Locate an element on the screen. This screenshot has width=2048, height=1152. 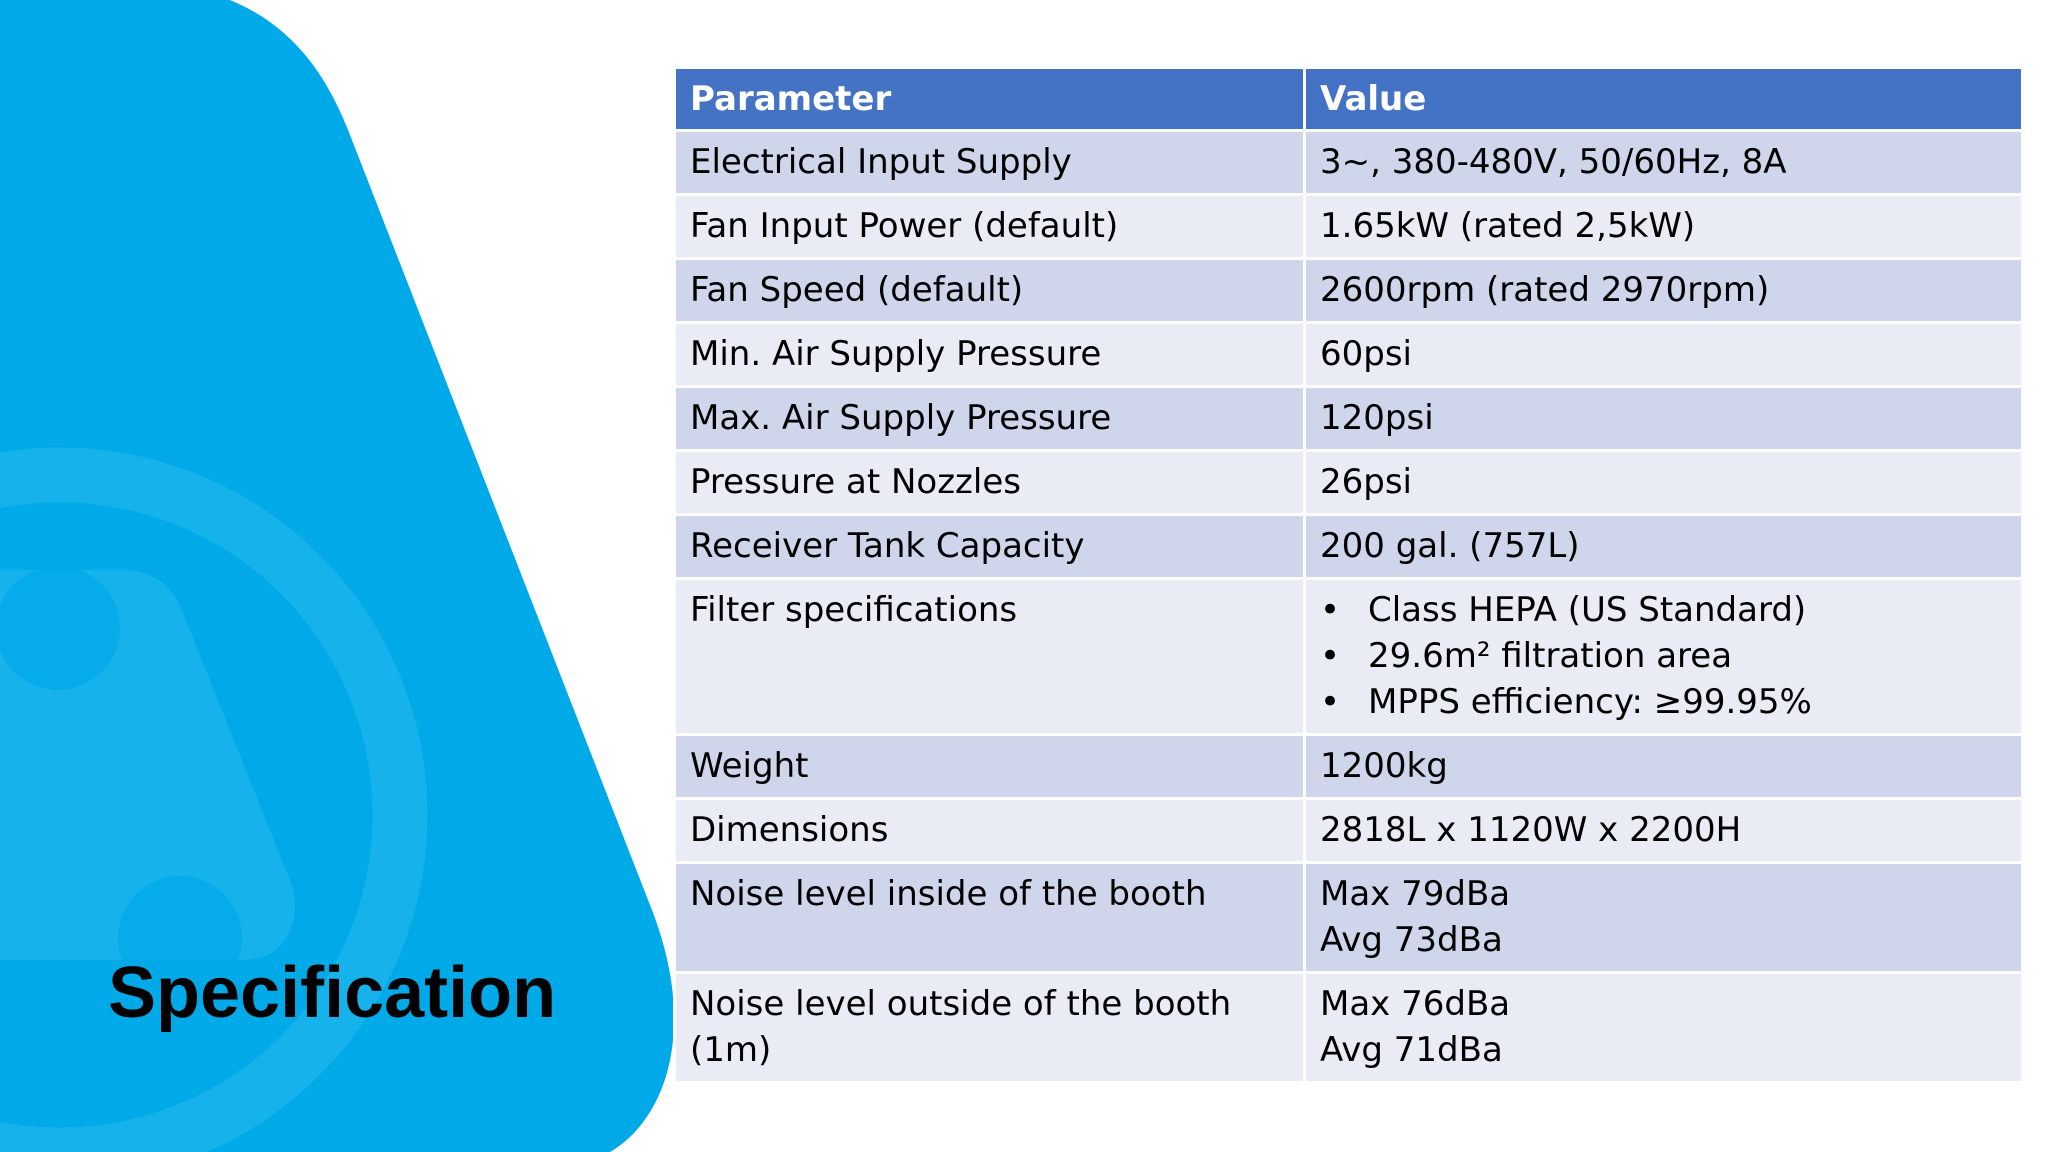
parameter-cell: Min. Air Supply Pressure is located at coordinates (989, 354).